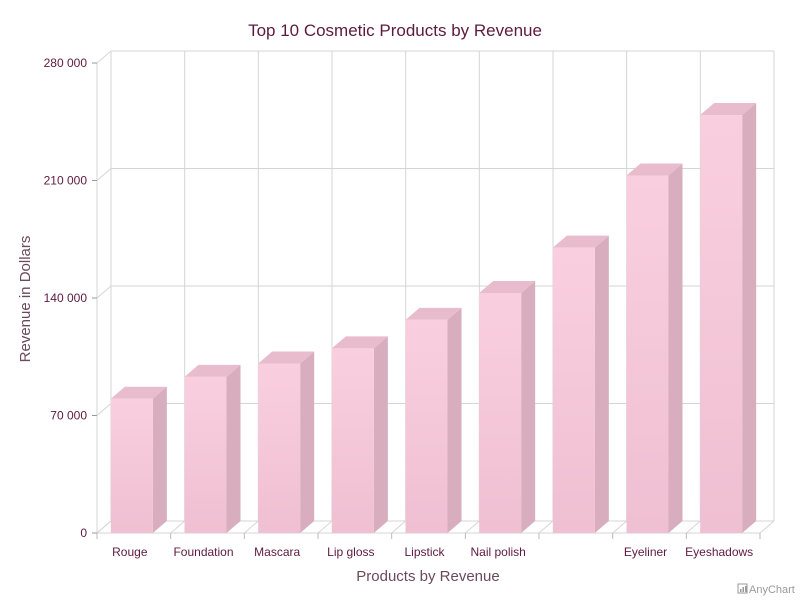 The width and height of the screenshot is (800, 605). What do you see at coordinates (772, 590) in the screenshot?
I see `credits-label: AnyChart` at bounding box center [772, 590].